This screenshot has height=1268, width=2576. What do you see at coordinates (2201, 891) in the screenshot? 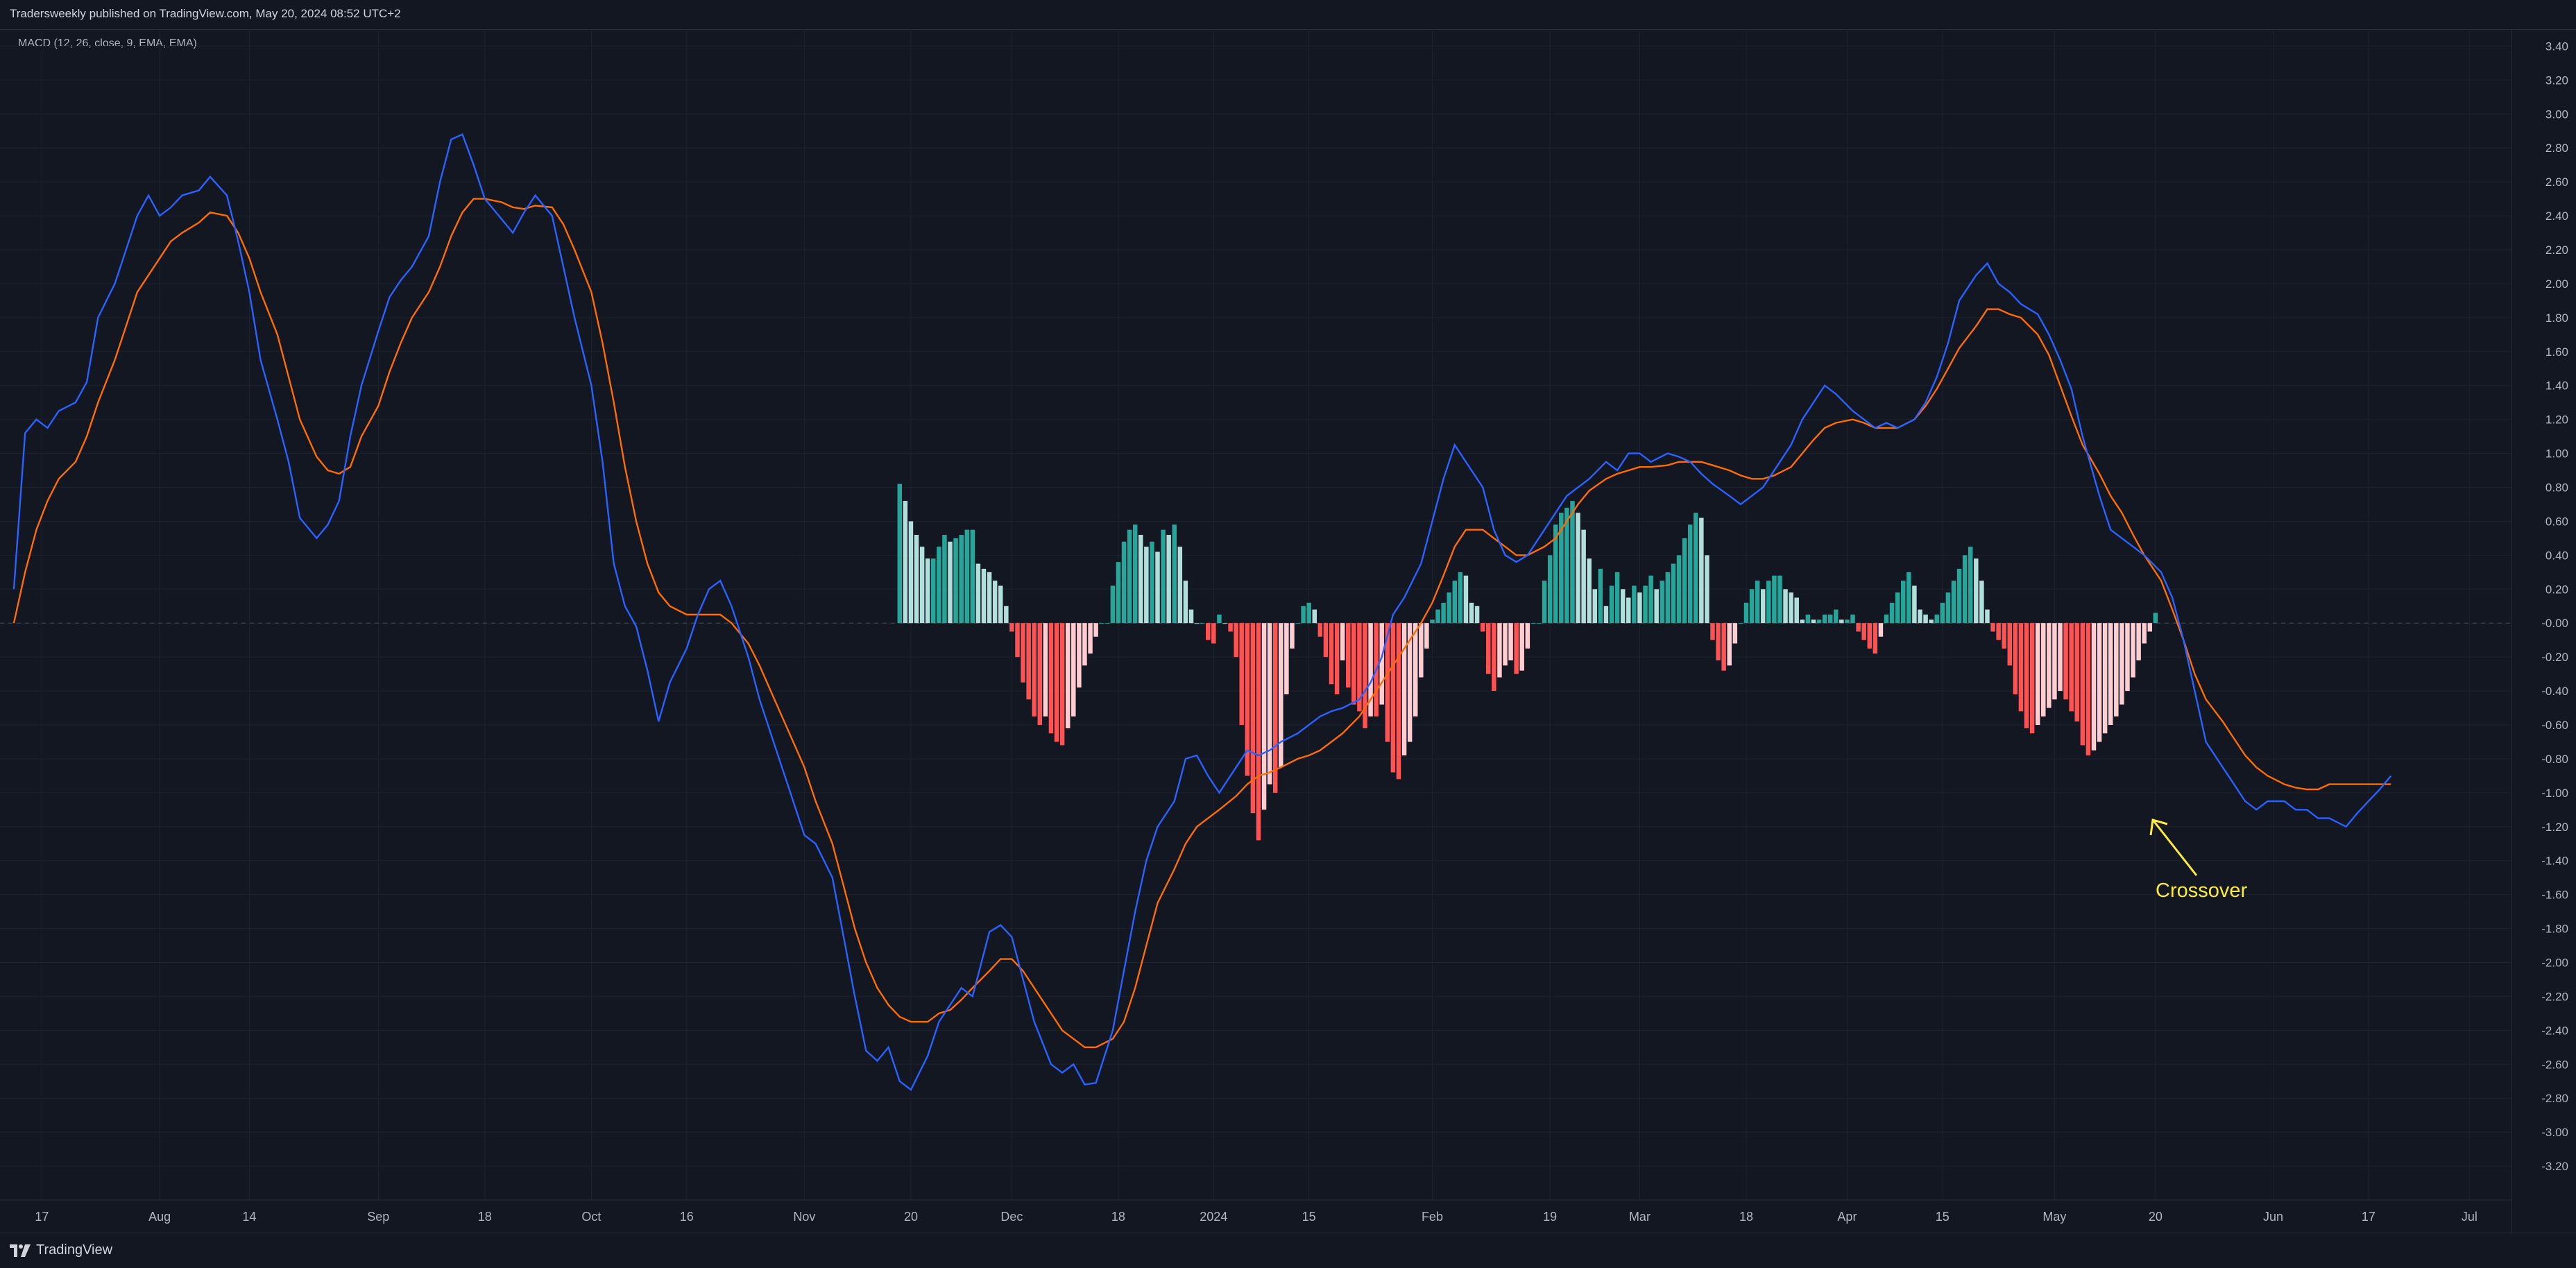
I see `annotation-text: Crossover` at bounding box center [2201, 891].